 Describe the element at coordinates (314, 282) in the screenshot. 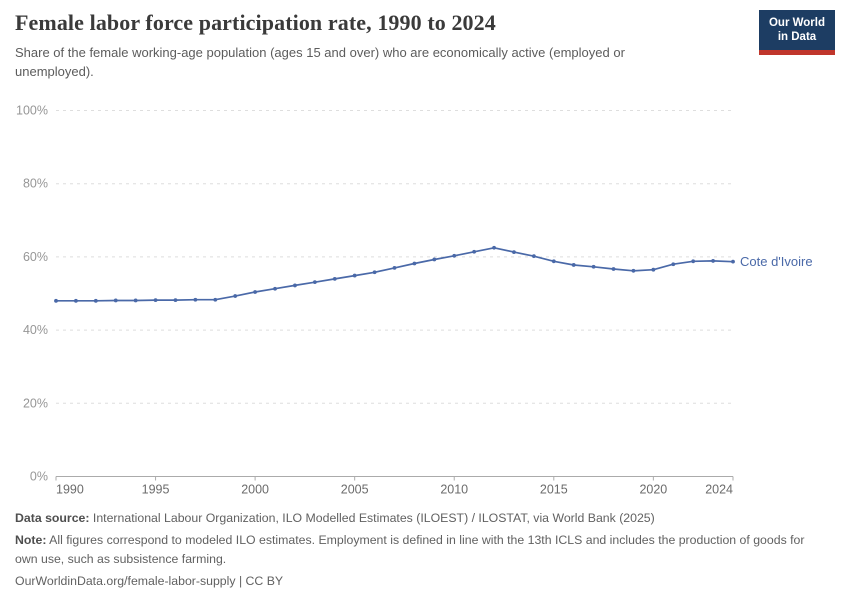

I see `data-point-2003` at that location.